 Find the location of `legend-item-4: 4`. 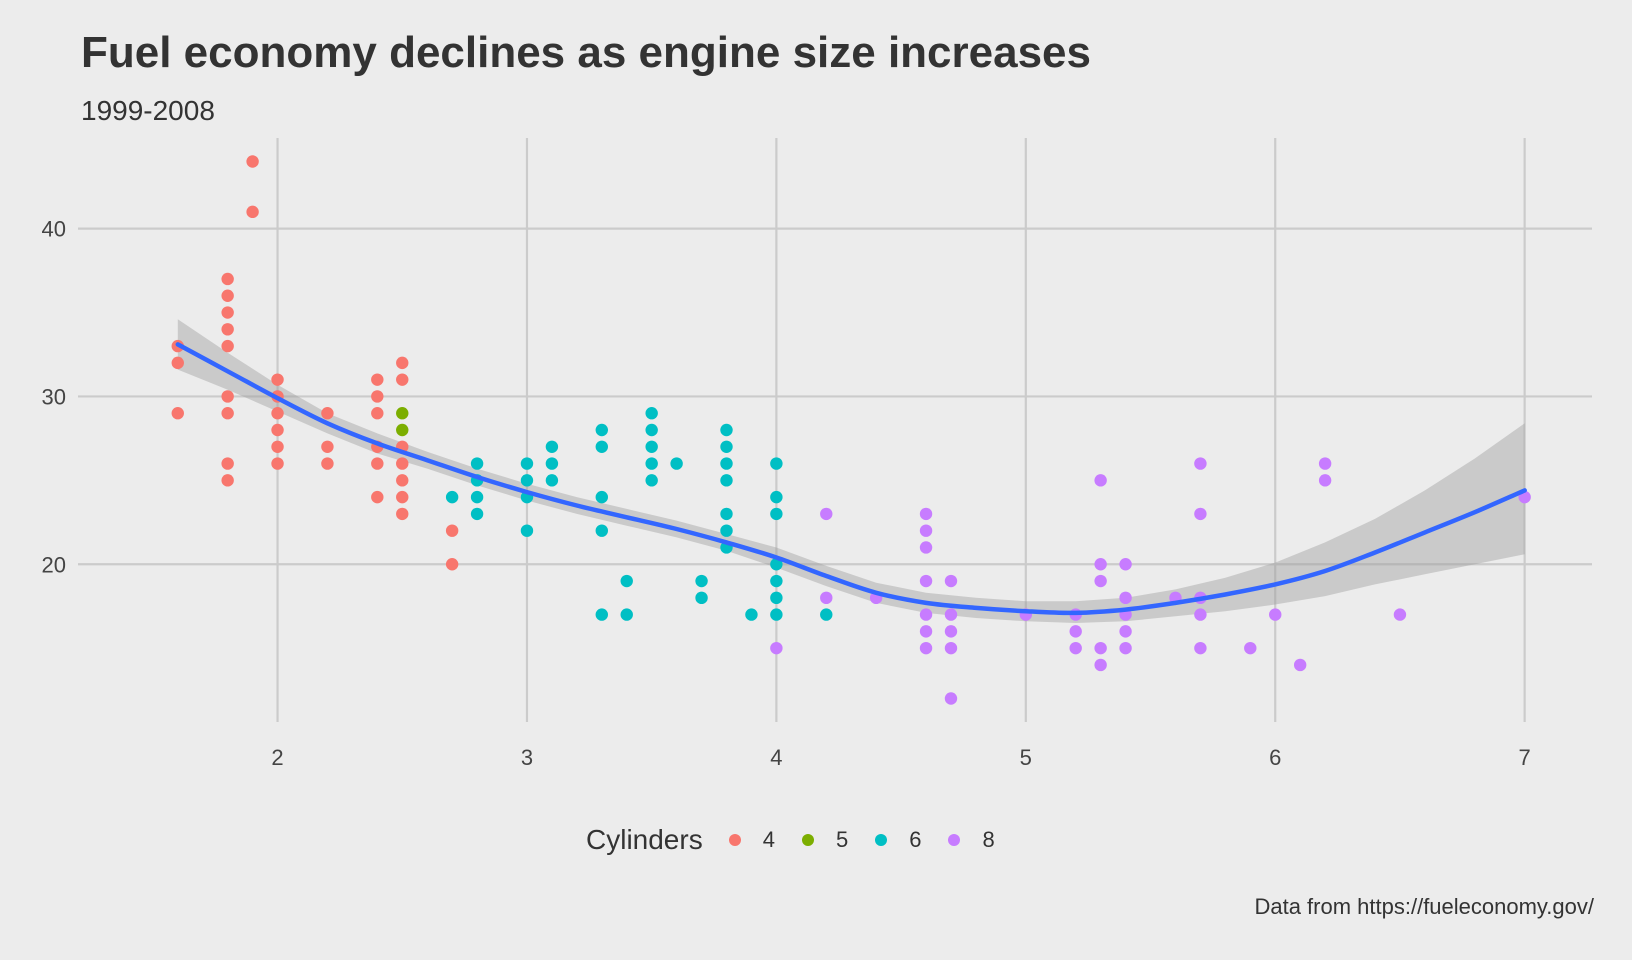

legend-item-4: 4 is located at coordinates (751, 840).